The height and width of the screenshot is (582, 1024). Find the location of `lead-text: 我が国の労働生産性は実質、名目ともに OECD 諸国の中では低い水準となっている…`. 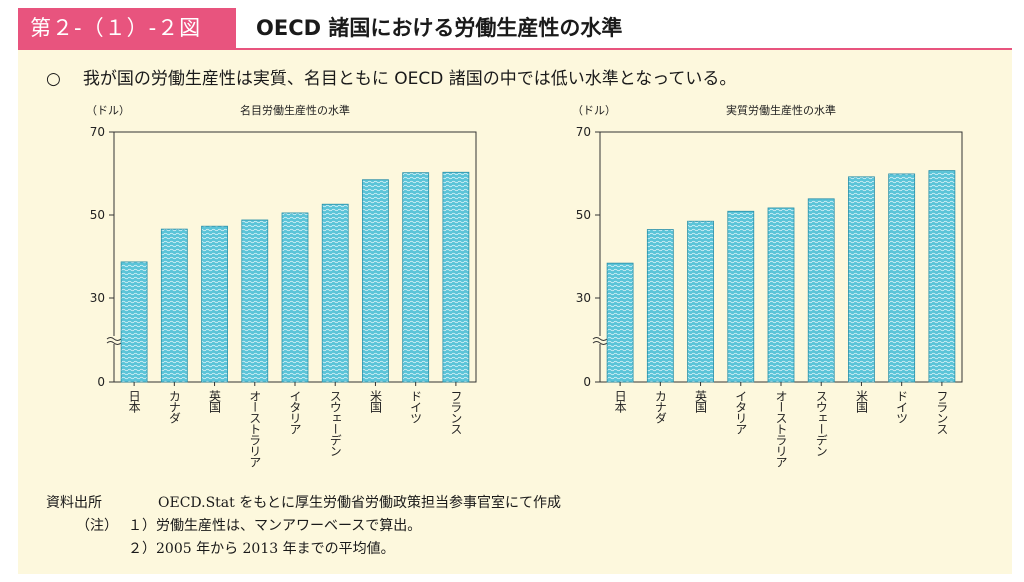

lead-text: 我が国の労働生産性は実質、名目ともに OECD 諸国の中では低い水準となっている… is located at coordinates (409, 79).